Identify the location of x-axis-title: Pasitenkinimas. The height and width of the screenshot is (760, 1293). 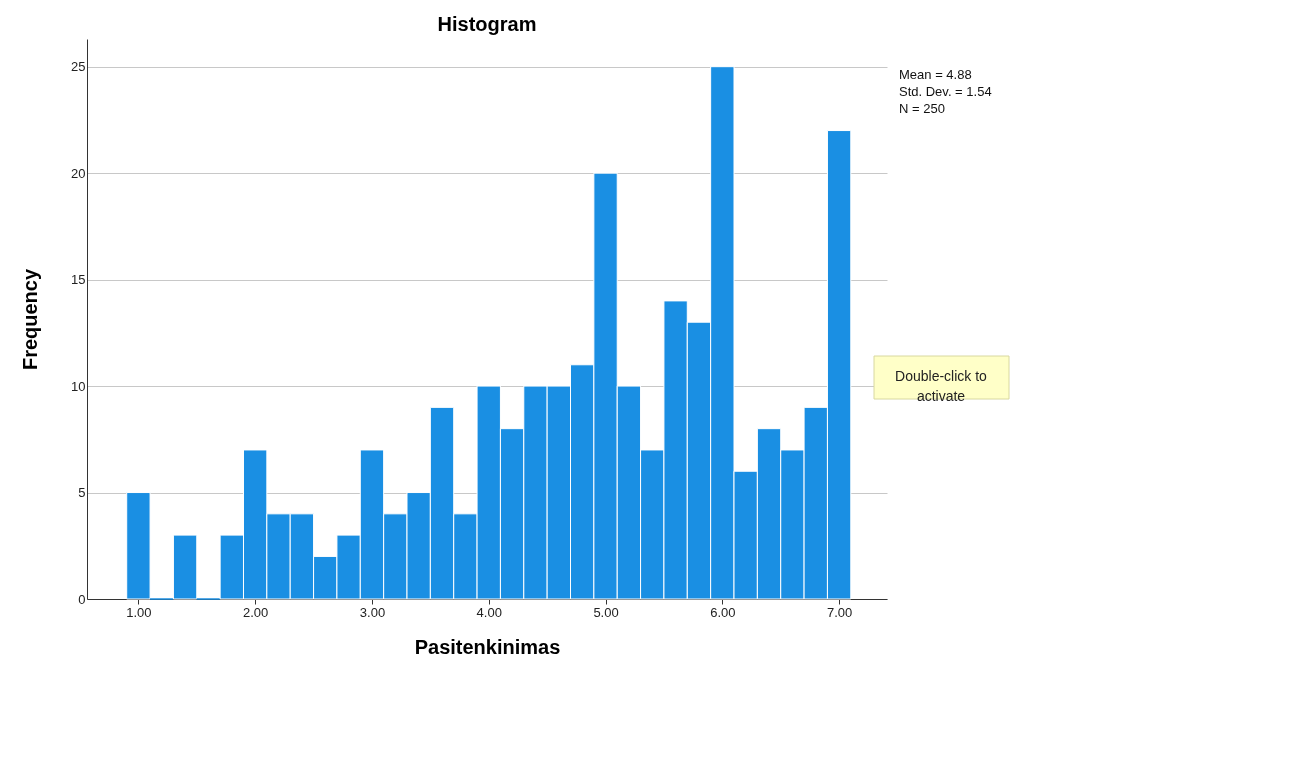
(487, 646).